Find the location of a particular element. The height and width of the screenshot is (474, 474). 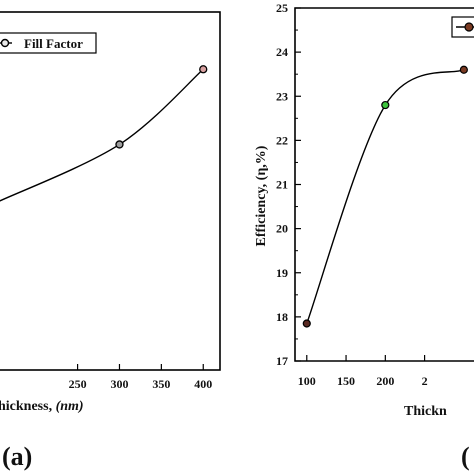

legend-label-a: Fill Factor is located at coordinates (53, 43).